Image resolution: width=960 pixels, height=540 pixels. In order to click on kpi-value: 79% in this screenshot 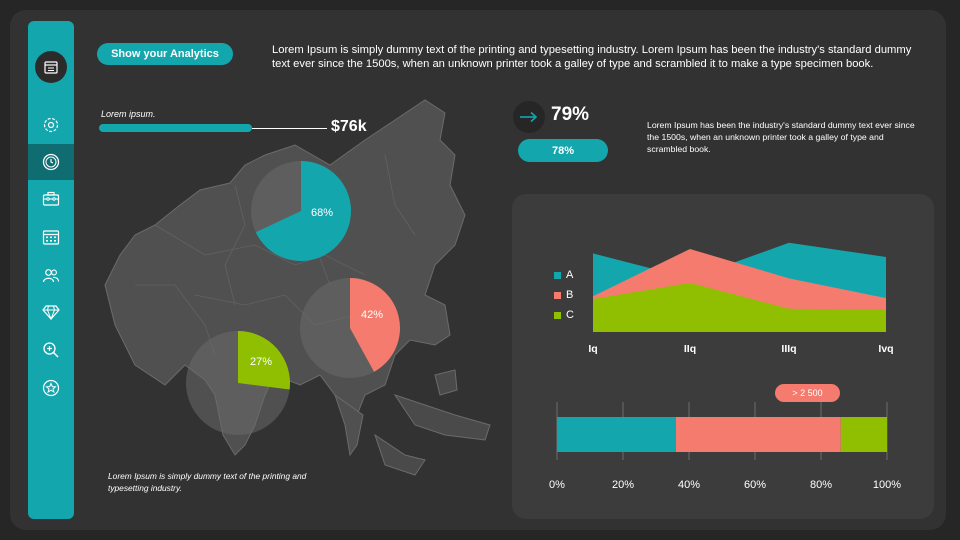, I will do `click(570, 114)`.